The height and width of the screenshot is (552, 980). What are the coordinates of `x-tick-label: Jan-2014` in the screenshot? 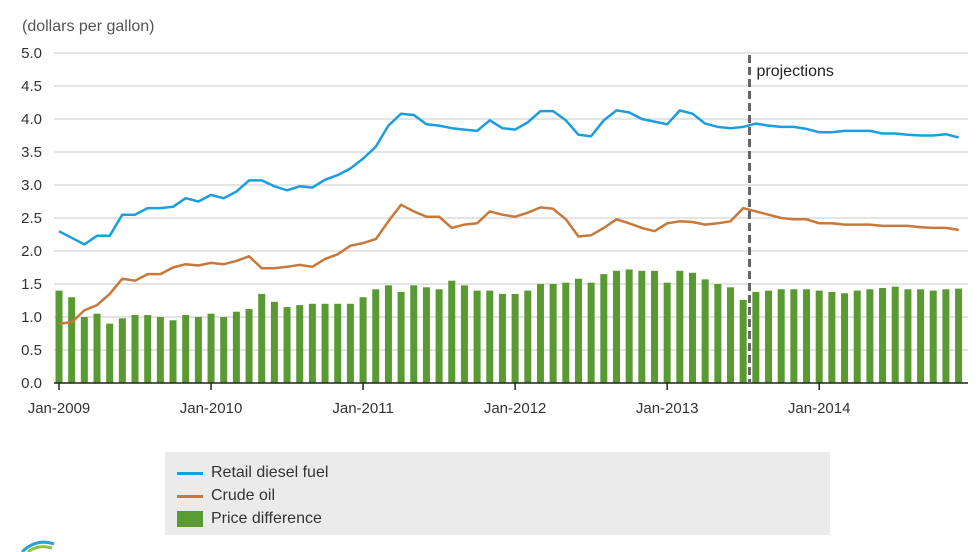 It's located at (819, 408).